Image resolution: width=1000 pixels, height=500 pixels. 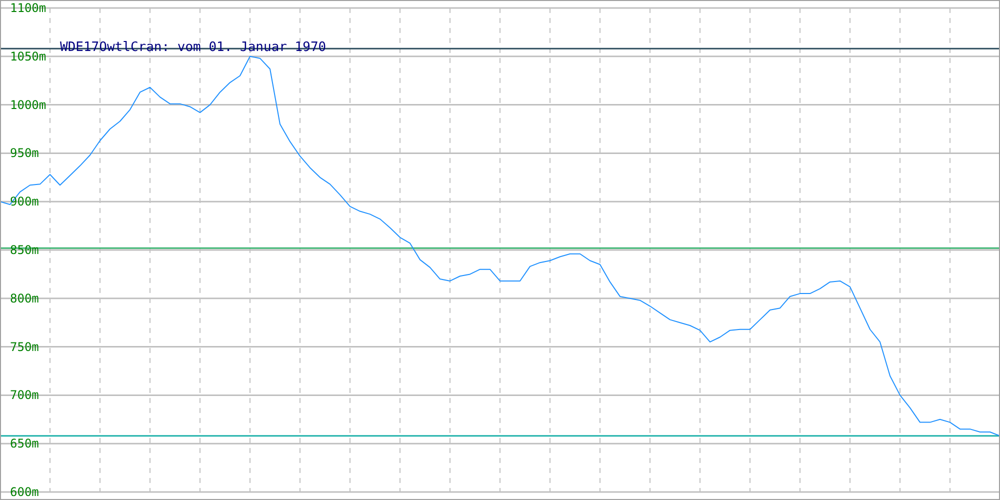 What do you see at coordinates (28, 105) in the screenshot?
I see `y-tick-label: 1000m` at bounding box center [28, 105].